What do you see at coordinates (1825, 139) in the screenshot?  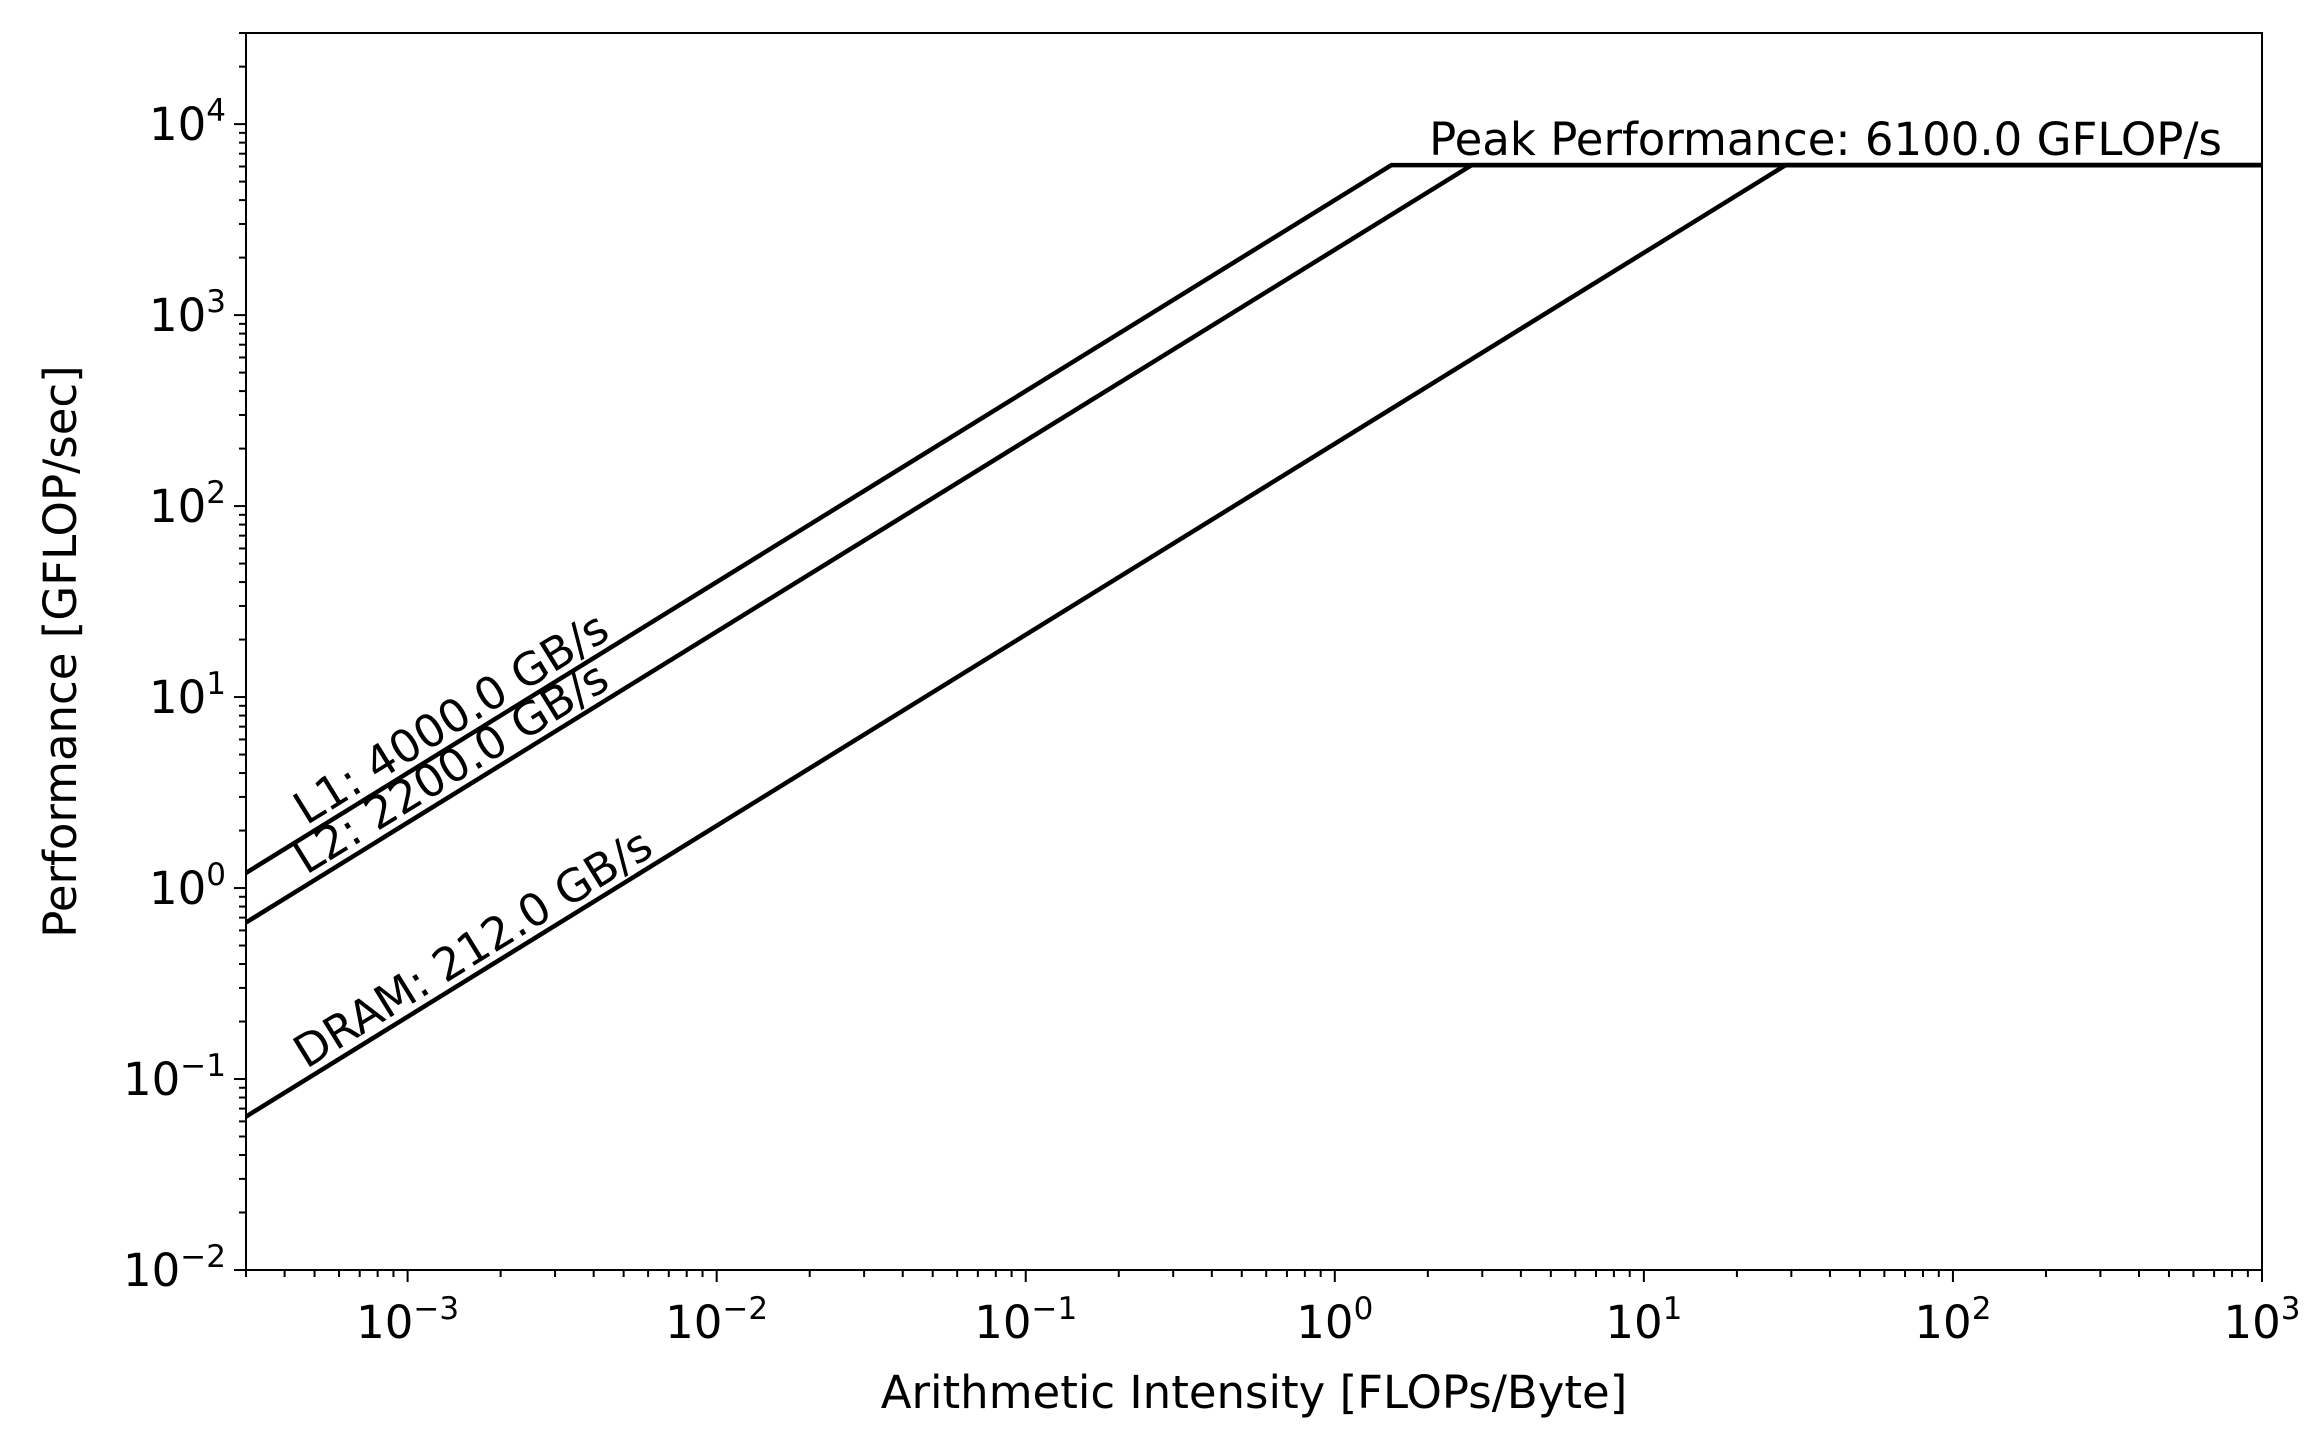 I see `peak-performance-label: Peak Performance: 6100.0 GFLOP/s` at bounding box center [1825, 139].